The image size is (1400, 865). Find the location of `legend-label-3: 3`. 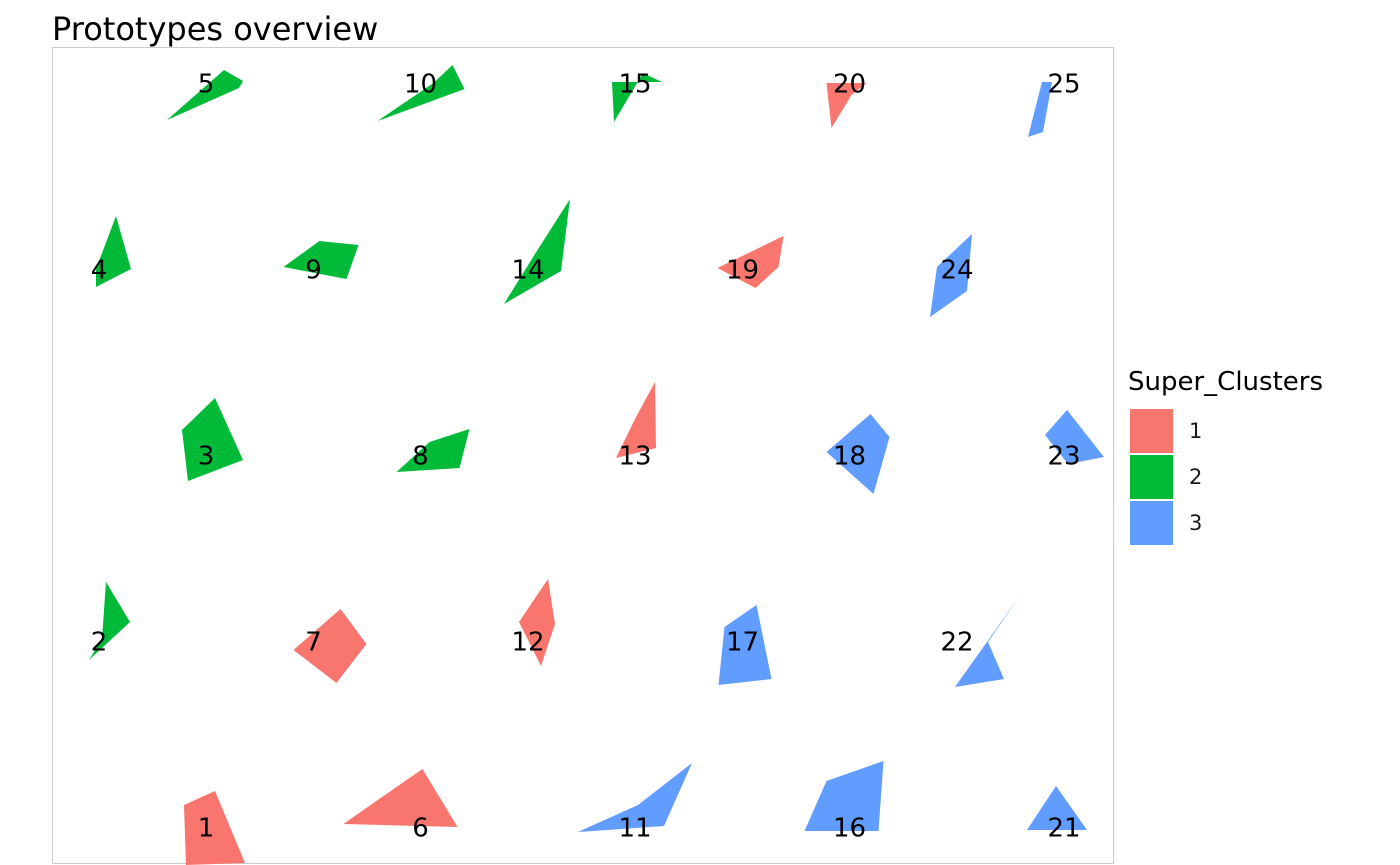

legend-label-3: 3 is located at coordinates (1195, 523).